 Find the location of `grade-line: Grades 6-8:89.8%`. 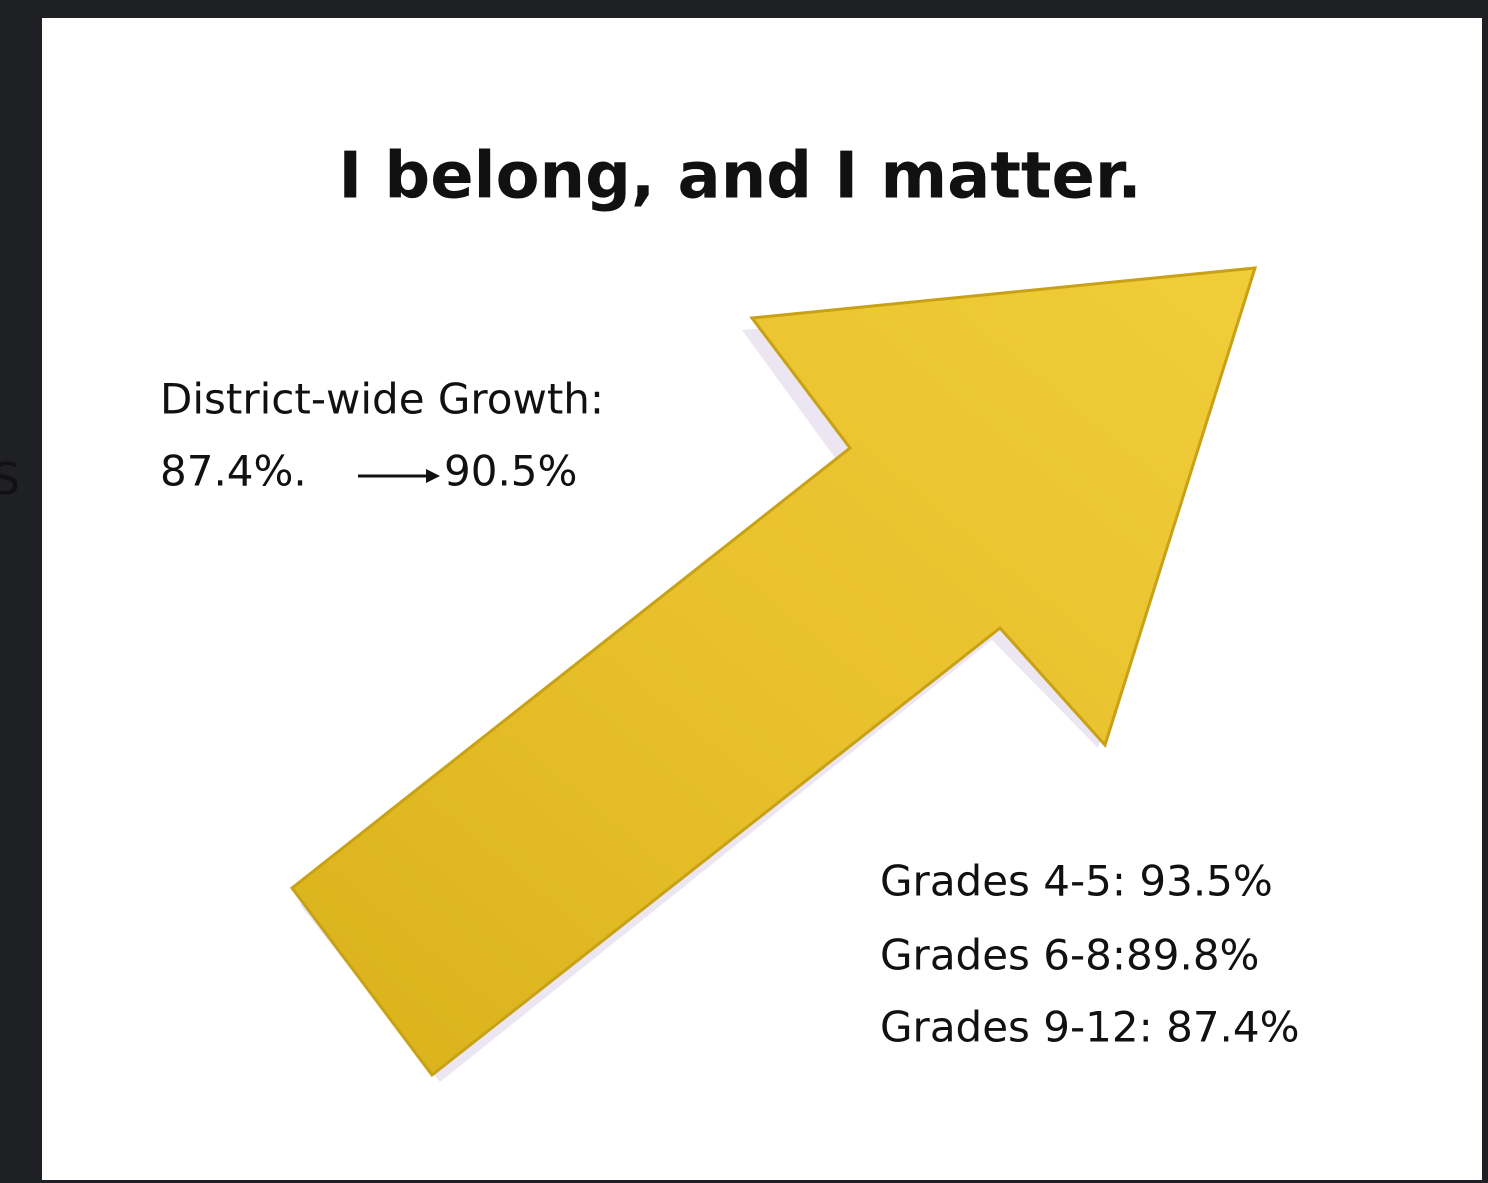

grade-line: Grades 6-8:89.8% is located at coordinates (1069, 955).